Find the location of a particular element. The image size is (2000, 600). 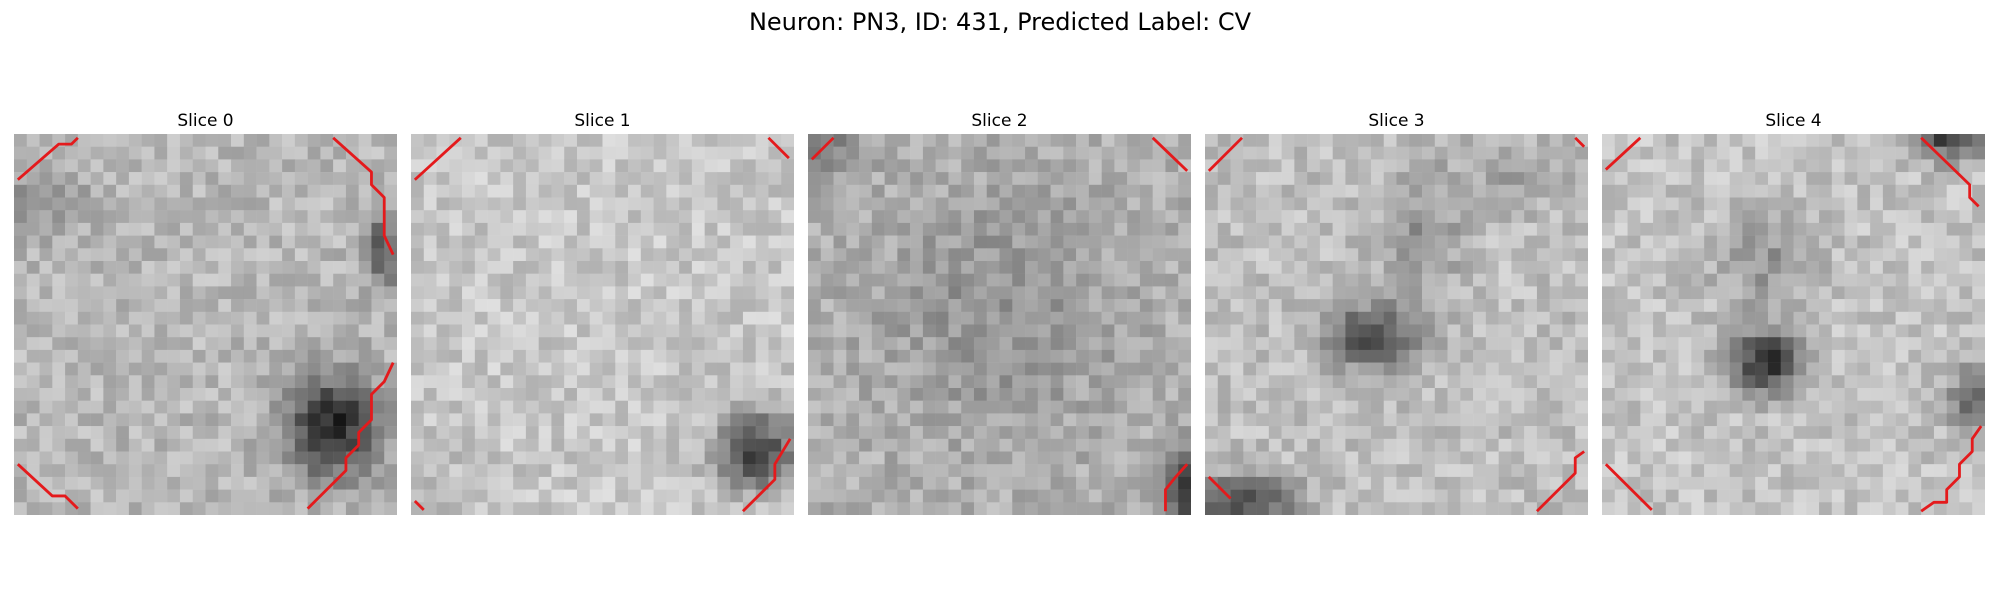

slice-title-1: Slice 1 is located at coordinates (602, 121).